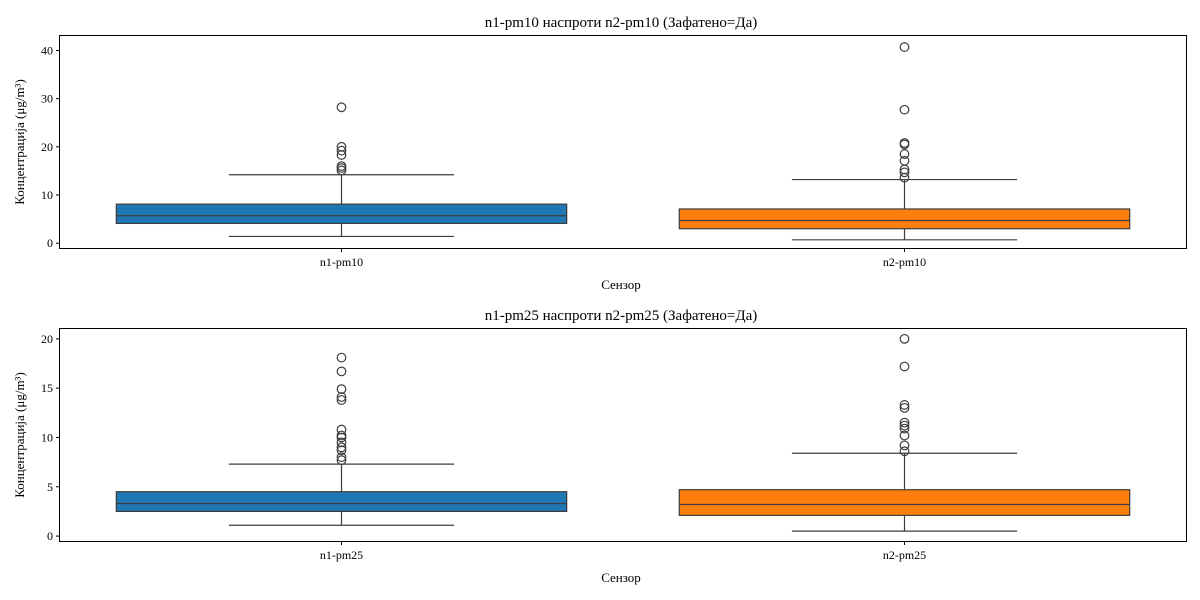 The height and width of the screenshot is (600, 1200). Describe the element at coordinates (341, 262) in the screenshot. I see `x-tick-label: n1-pm10` at that location.